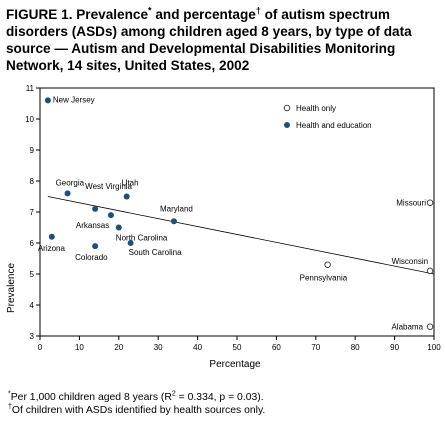 This screenshot has width=445, height=425. What do you see at coordinates (287, 125) in the screenshot?
I see `legend-marker-health_education` at bounding box center [287, 125].